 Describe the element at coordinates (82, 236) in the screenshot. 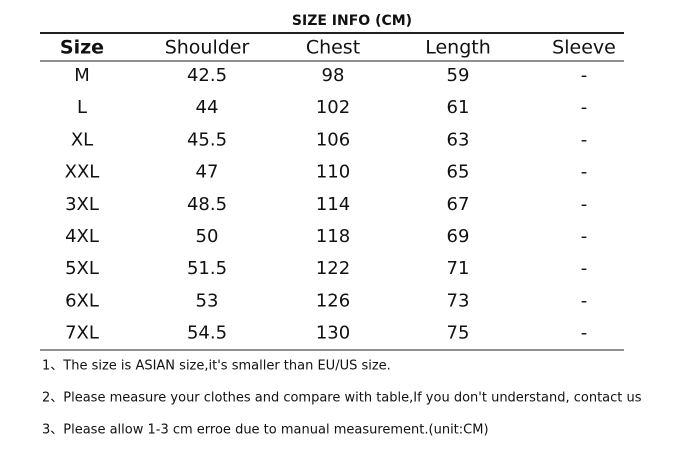

I see `table-cell: 4XL` at that location.